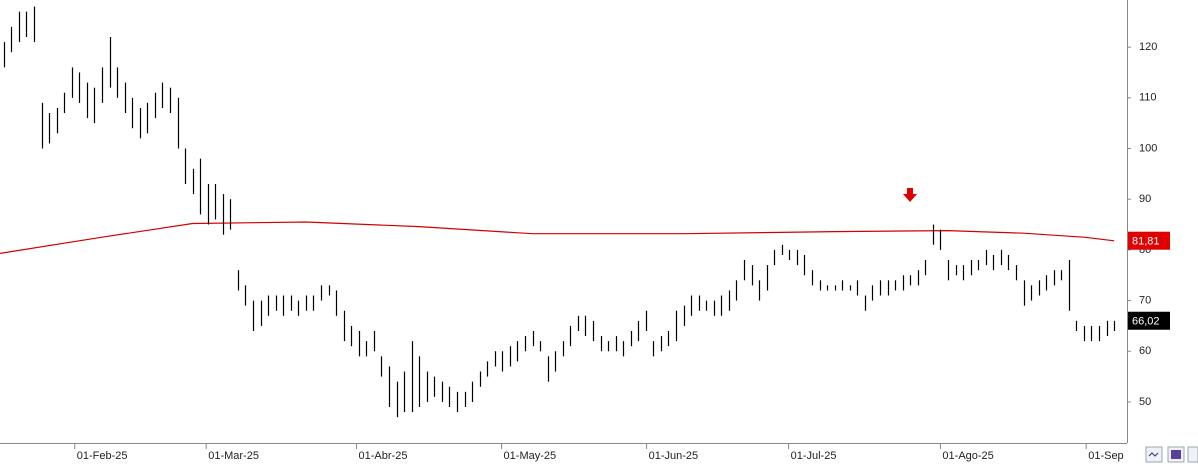  Describe the element at coordinates (557, 237) in the screenshot. I see `moving-average` at that location.